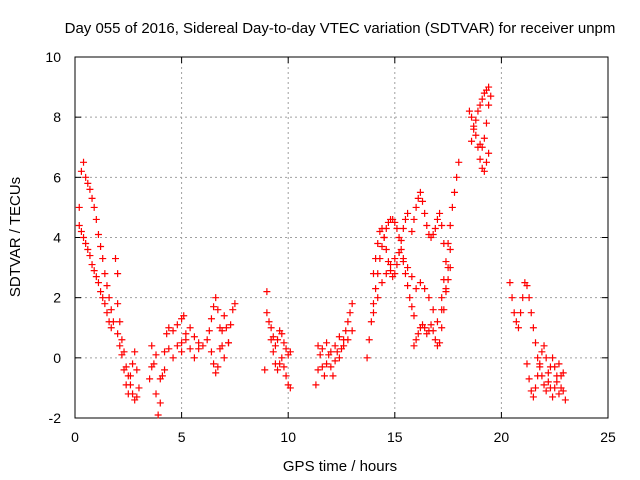 The height and width of the screenshot is (480, 640). What do you see at coordinates (75, 437) in the screenshot?
I see `x-tick-label: 0` at bounding box center [75, 437].